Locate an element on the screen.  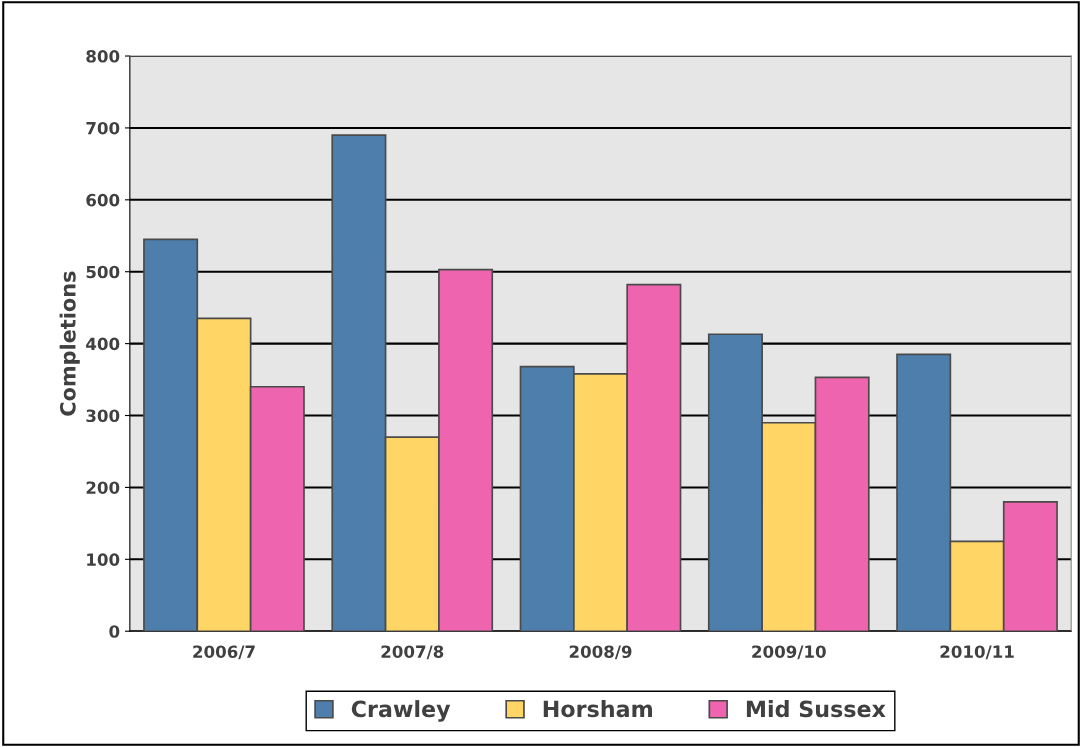
x-tick-label: 2009/10 is located at coordinates (789, 652).